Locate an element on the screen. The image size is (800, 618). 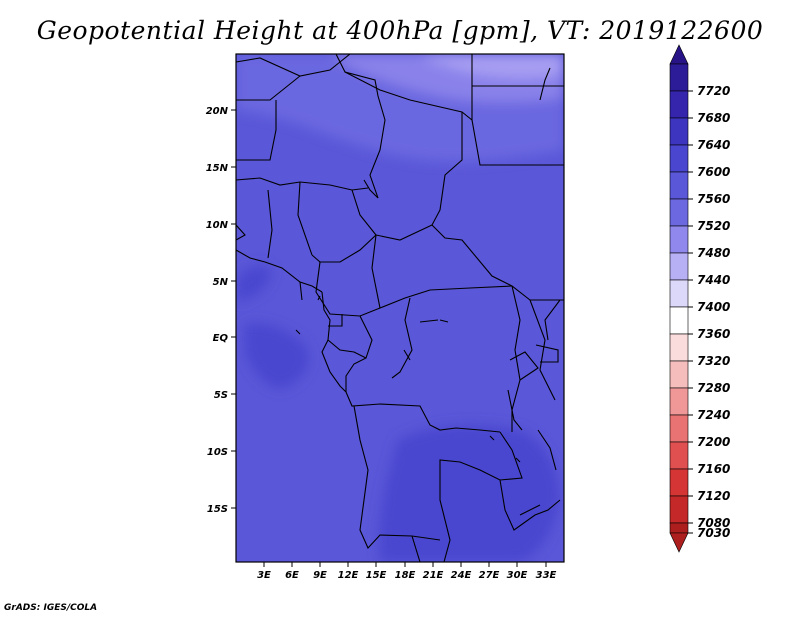
colorbar-label: 7680 is located at coordinates (713, 118).